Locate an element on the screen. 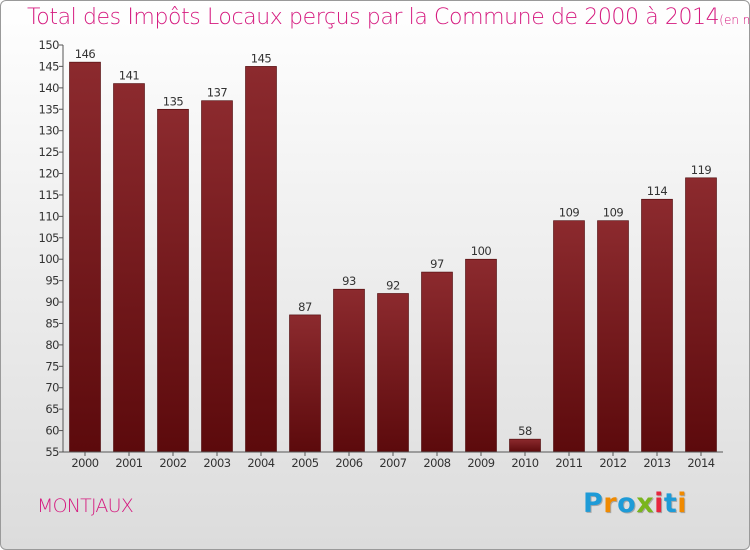  bar-2002 is located at coordinates (173, 280).